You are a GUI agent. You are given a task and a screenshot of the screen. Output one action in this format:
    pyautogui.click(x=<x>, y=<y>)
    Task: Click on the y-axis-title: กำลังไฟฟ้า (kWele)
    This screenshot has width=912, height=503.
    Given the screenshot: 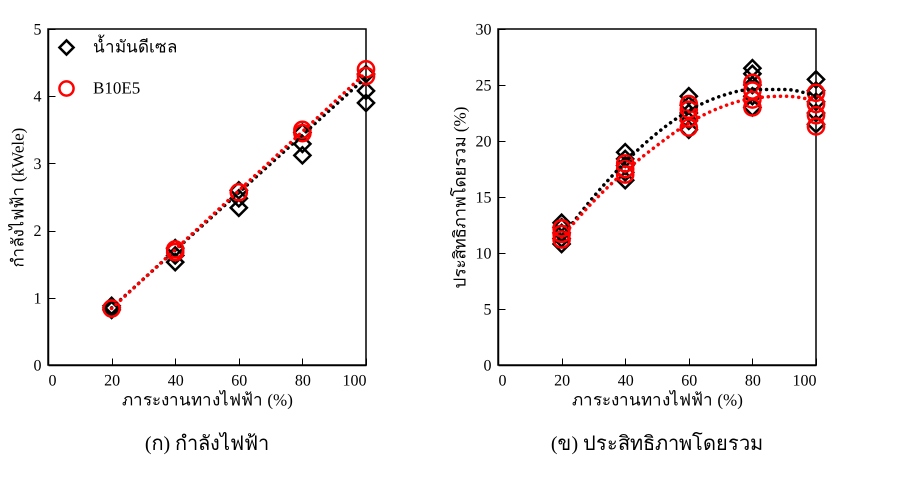 What is the action you would take?
    pyautogui.click(x=18, y=198)
    